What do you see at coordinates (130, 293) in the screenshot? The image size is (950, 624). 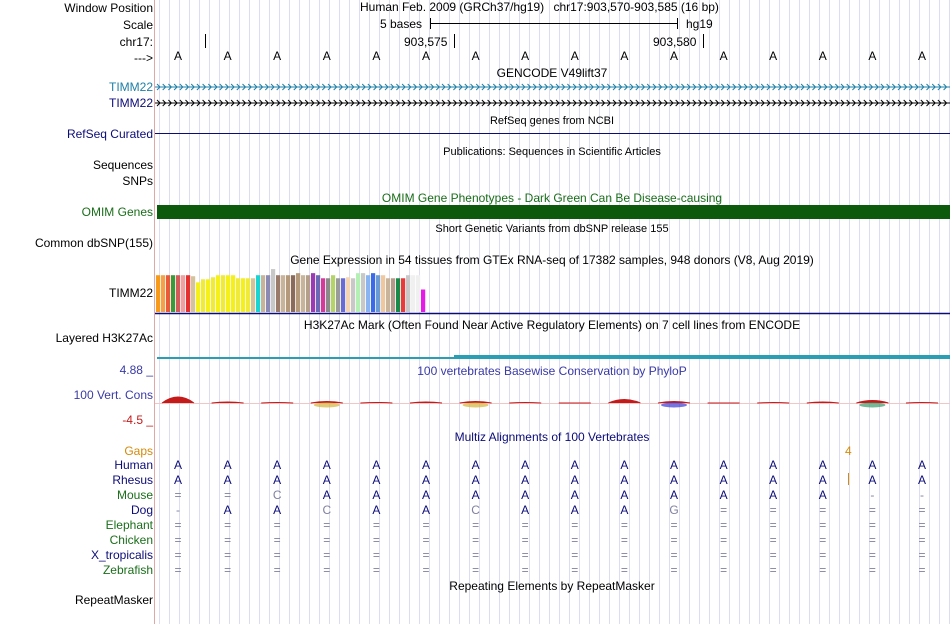 I see `gtex-label: TIMM22` at bounding box center [130, 293].